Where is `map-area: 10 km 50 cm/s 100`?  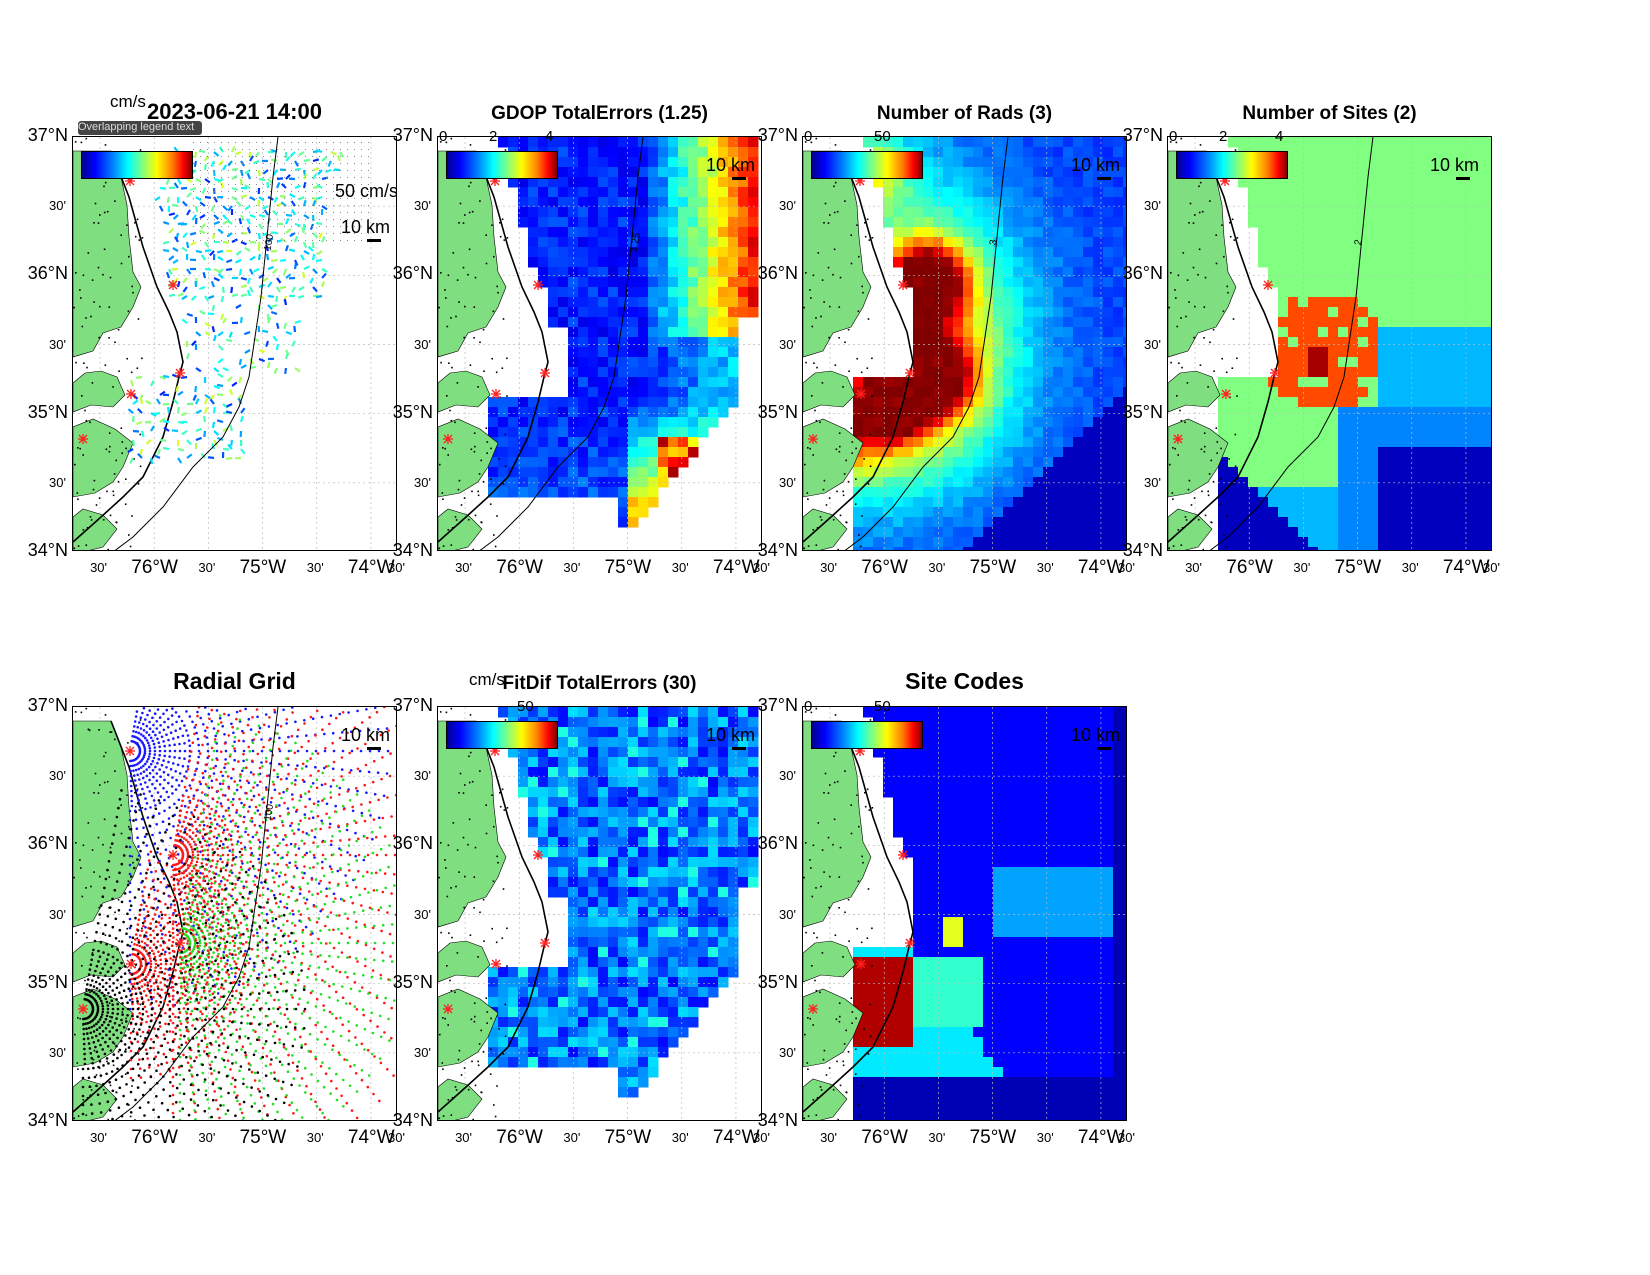 map-area: 10 km 50 cm/s 100 is located at coordinates (234, 343).